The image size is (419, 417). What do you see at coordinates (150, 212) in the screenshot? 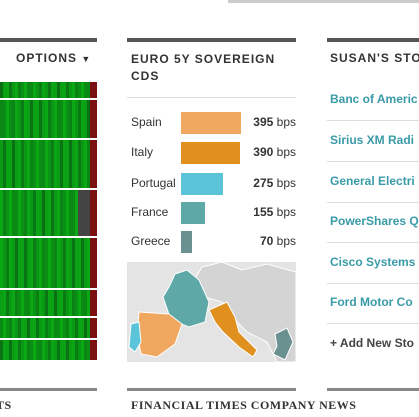
I see `country-label: France` at bounding box center [150, 212].